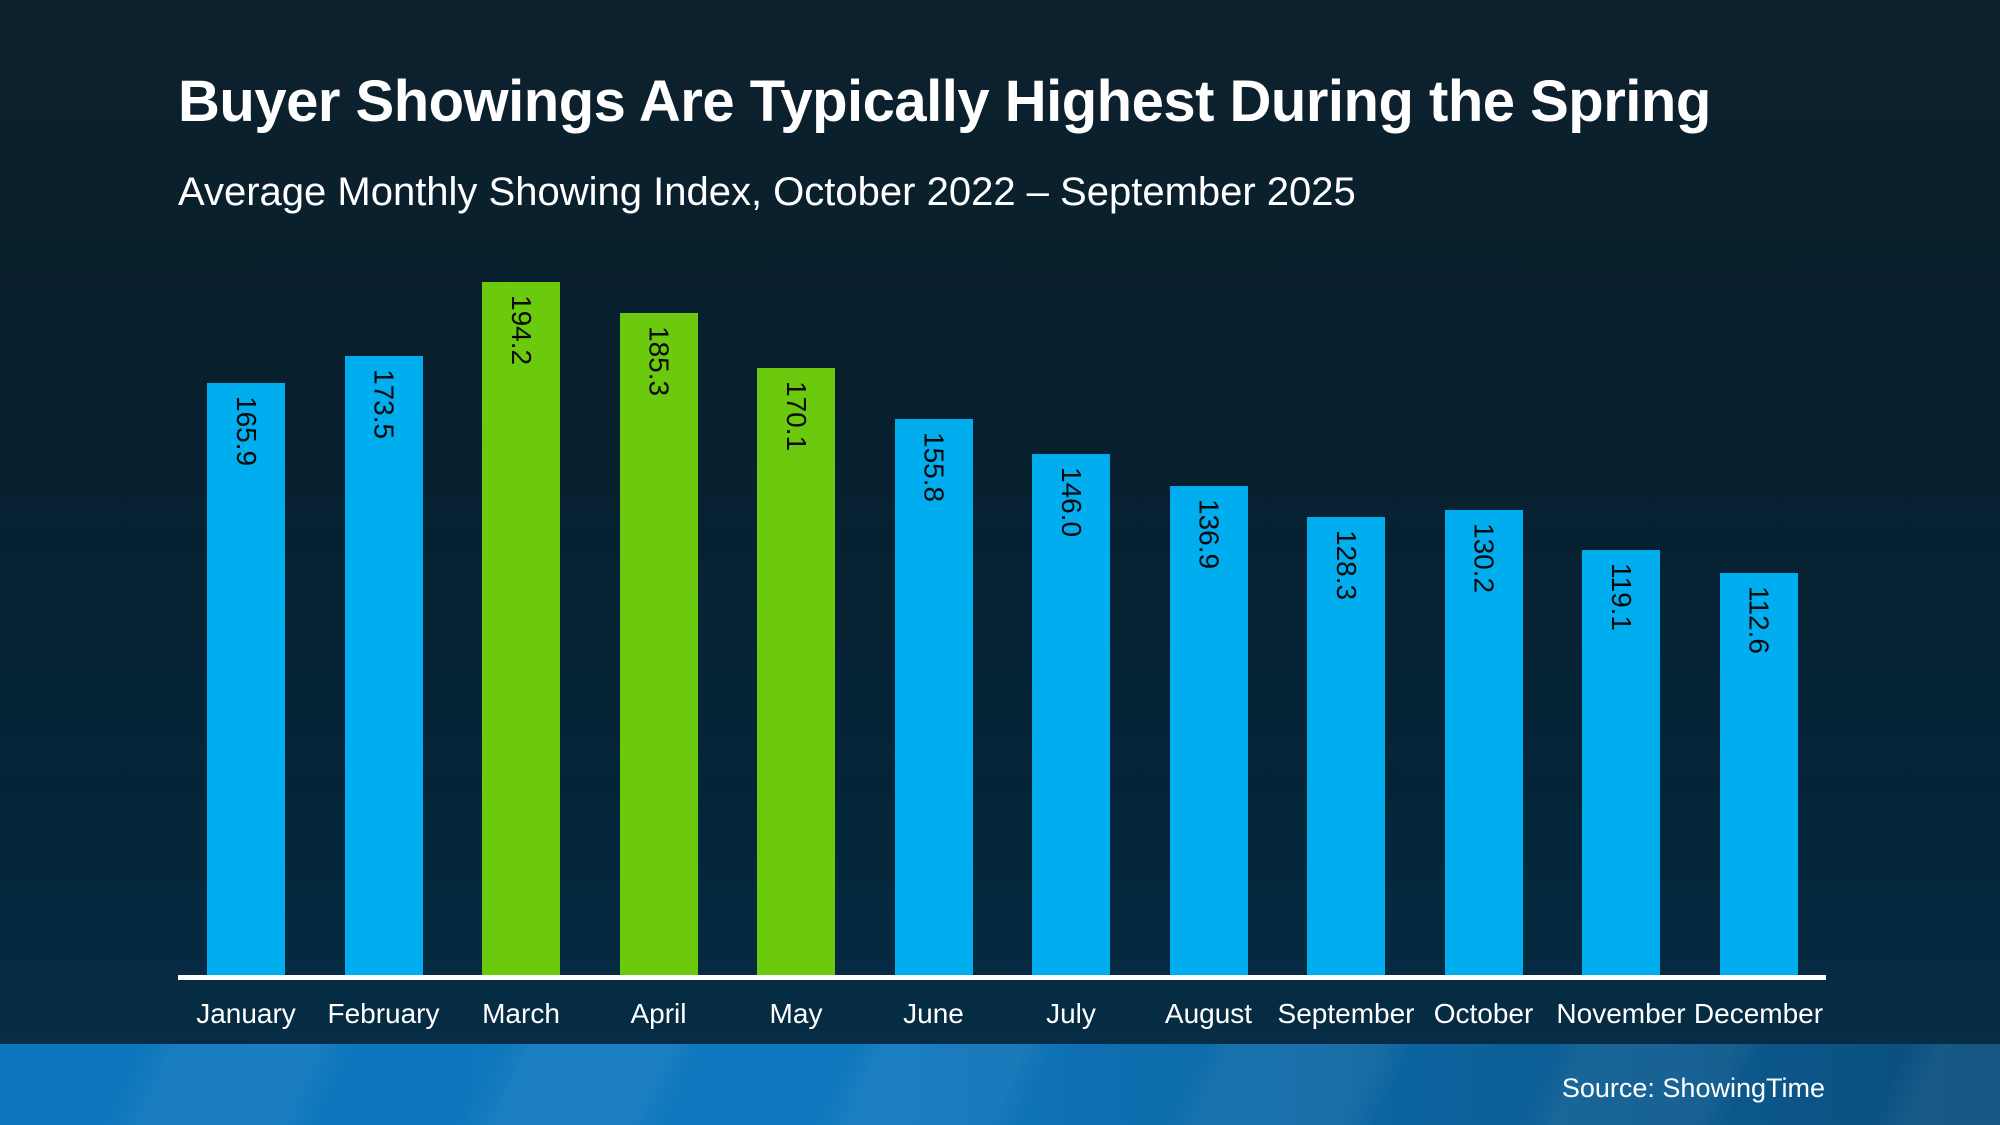  I want to click on bar-july: 146.0, so click(1071, 714).